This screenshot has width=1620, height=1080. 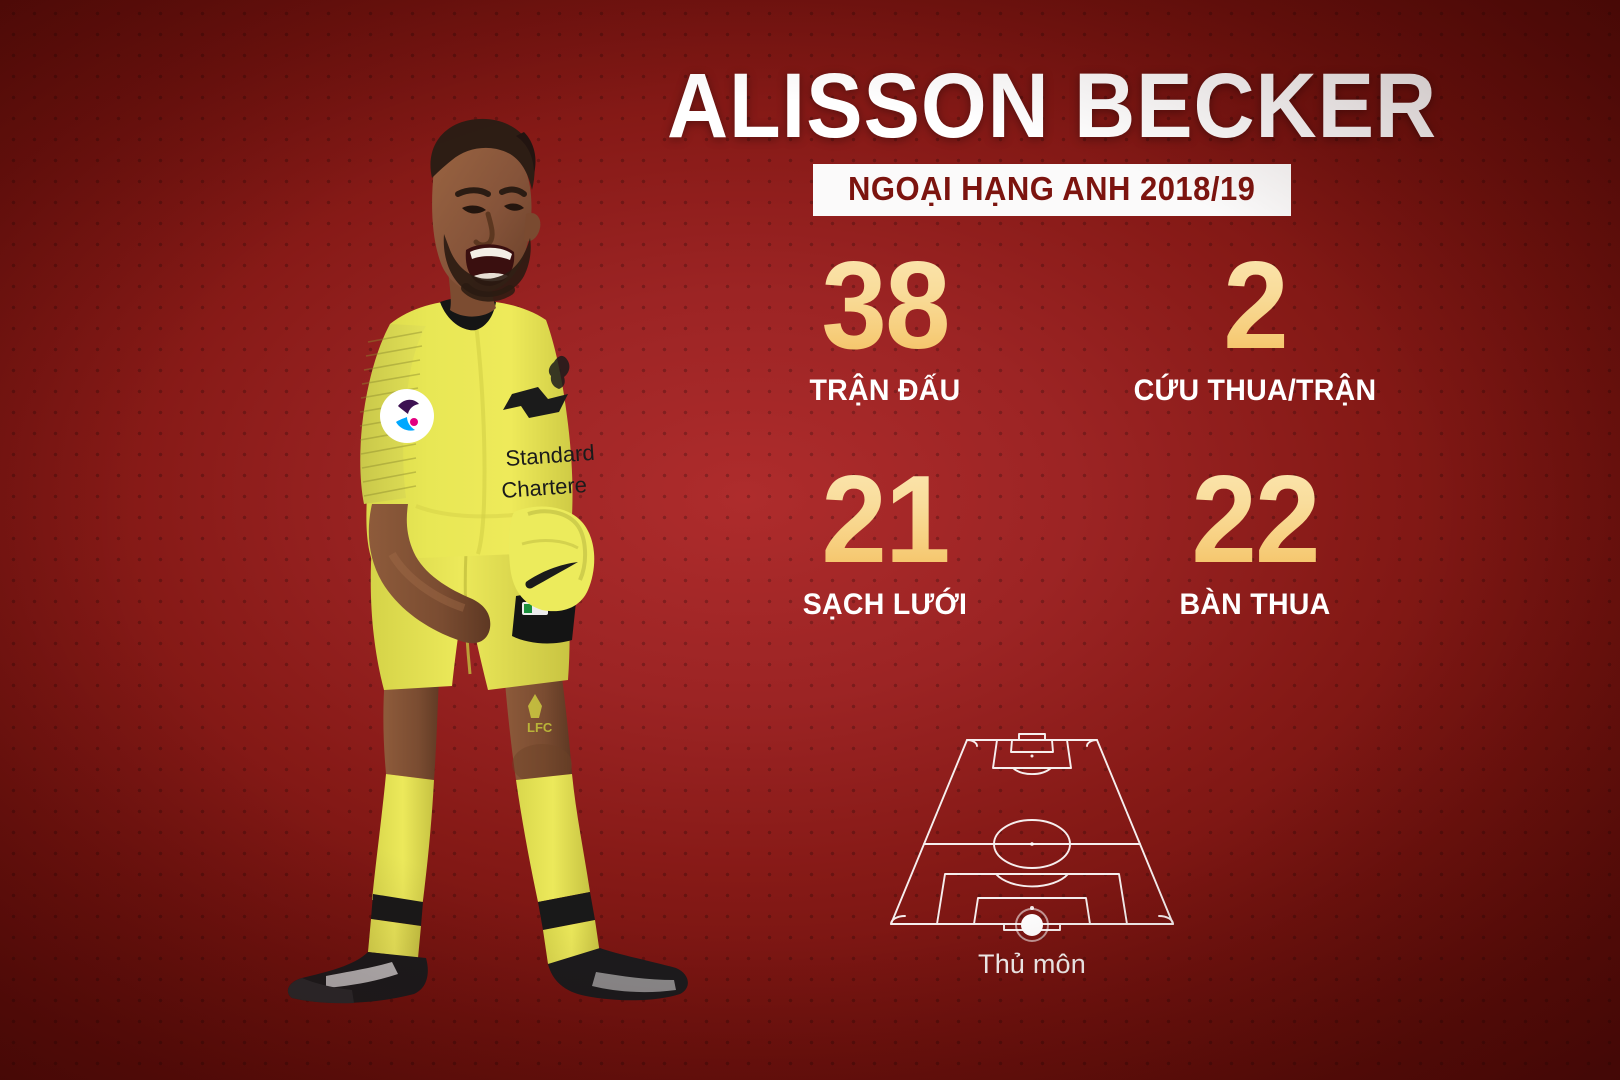 I want to click on stat-value: 38, so click(x=885, y=306).